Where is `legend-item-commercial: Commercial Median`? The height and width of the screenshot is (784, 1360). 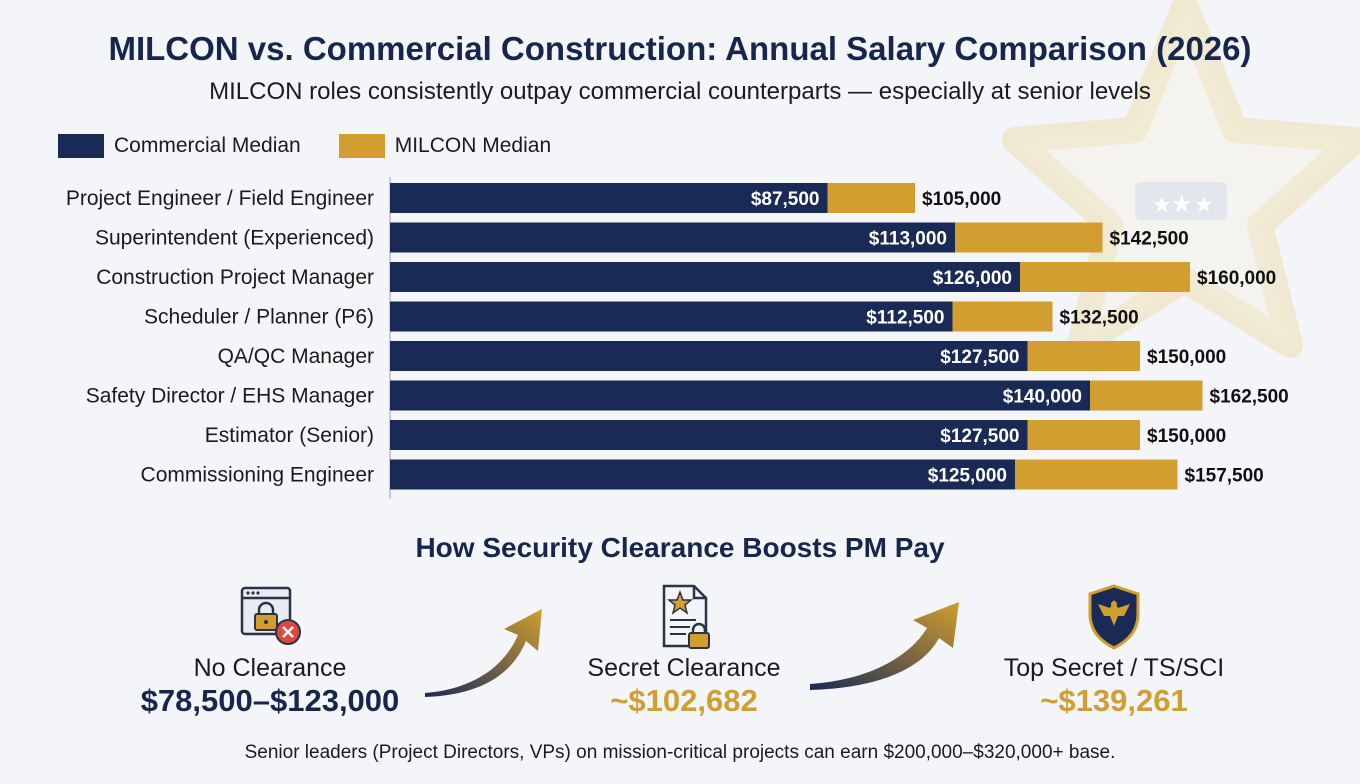
legend-item-commercial: Commercial Median is located at coordinates (179, 146).